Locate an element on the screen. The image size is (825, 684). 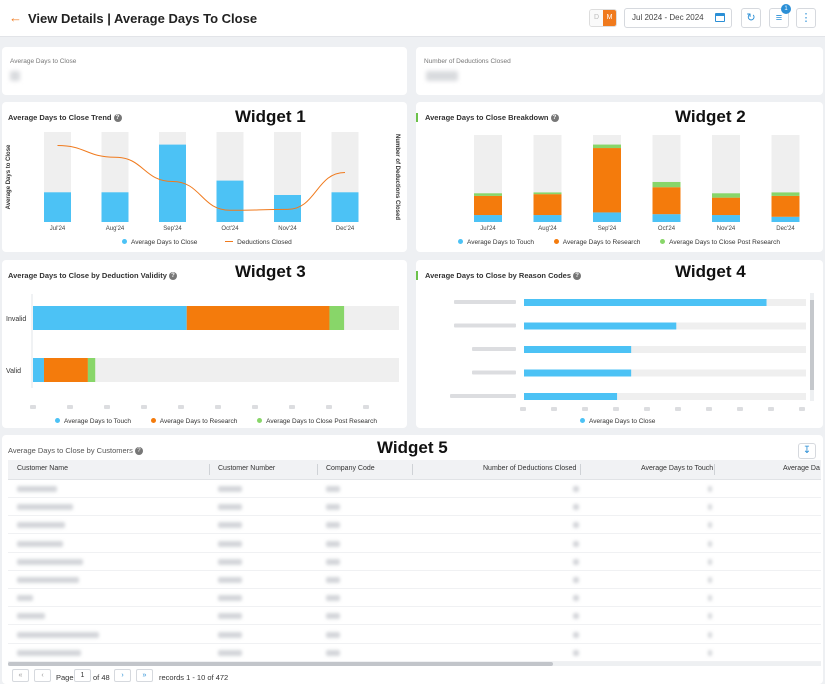
column-header-customer-name: Customer Name is located at coordinates (42, 468).